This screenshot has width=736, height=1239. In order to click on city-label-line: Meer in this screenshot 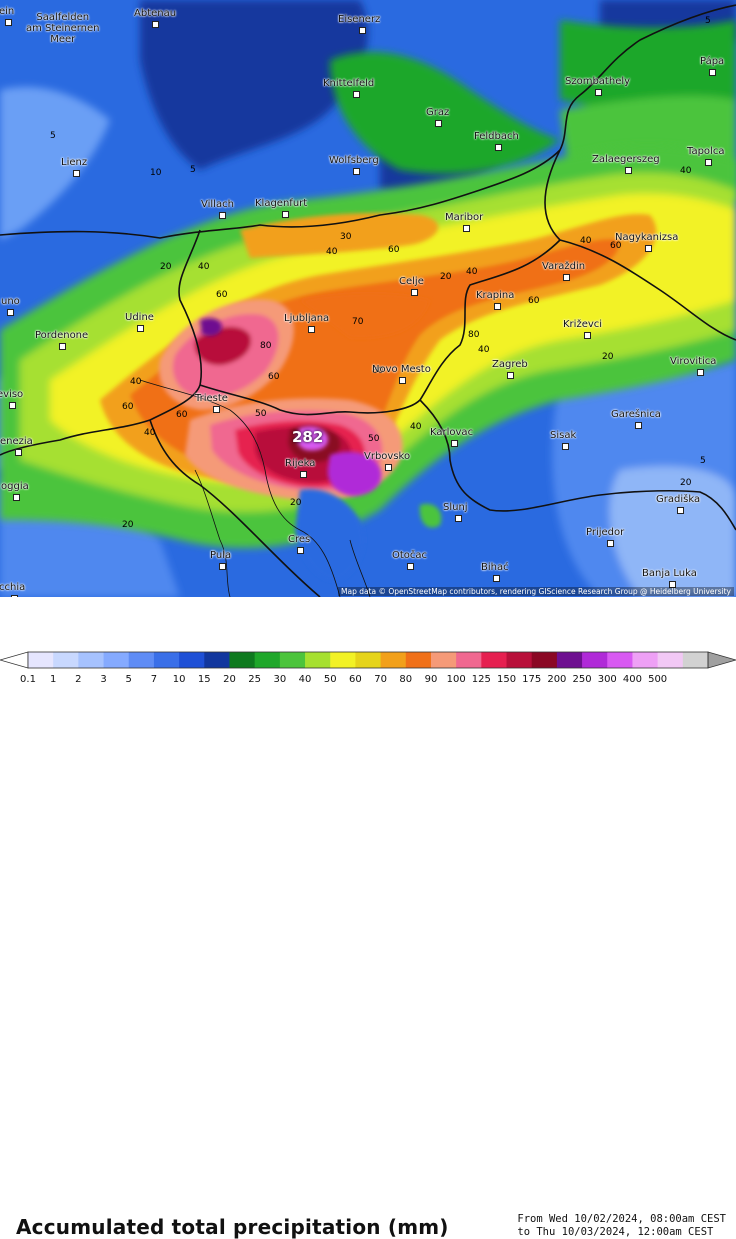, I will do `click(63, 39)`.